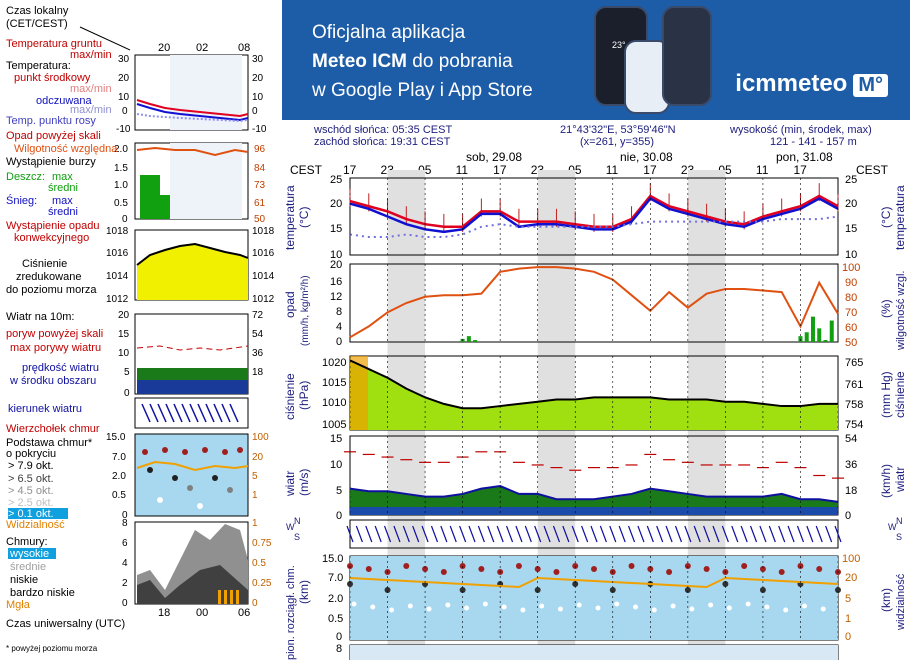 The image size is (910, 660). Describe the element at coordinates (54, 44) in the screenshot. I see `legend-ground-temp: Temperatura gruntu` at that location.